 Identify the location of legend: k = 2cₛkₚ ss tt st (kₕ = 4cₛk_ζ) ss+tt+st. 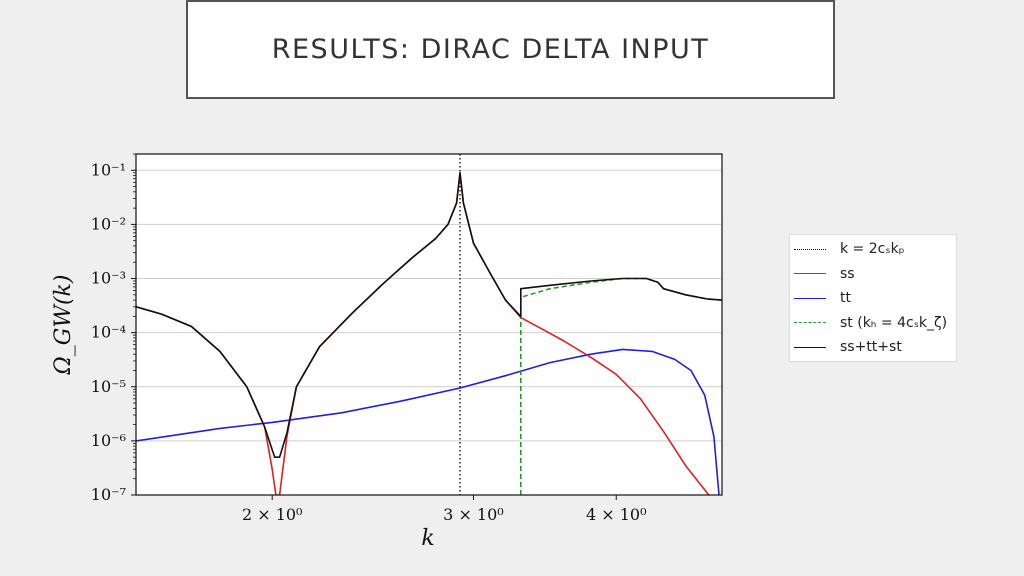
(873, 298).